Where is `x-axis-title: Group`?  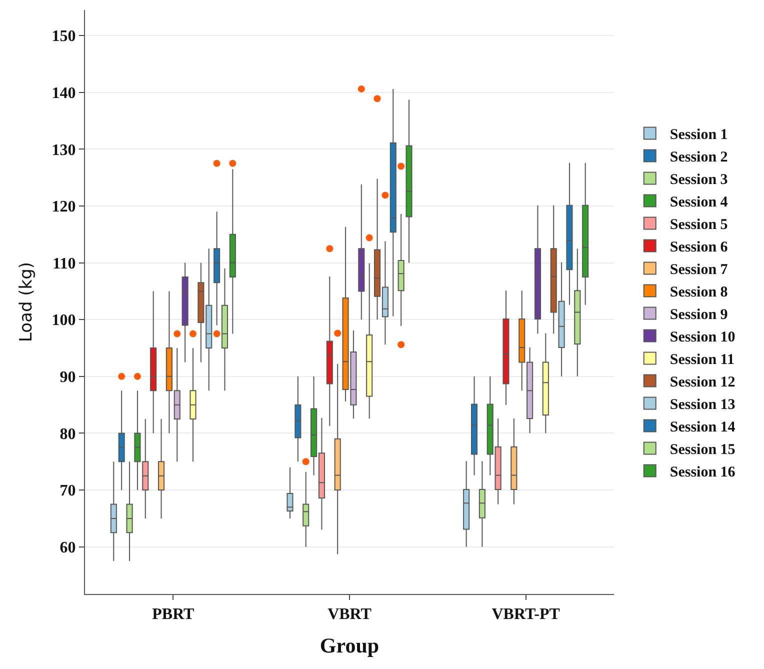
x-axis-title: Group is located at coordinates (350, 645).